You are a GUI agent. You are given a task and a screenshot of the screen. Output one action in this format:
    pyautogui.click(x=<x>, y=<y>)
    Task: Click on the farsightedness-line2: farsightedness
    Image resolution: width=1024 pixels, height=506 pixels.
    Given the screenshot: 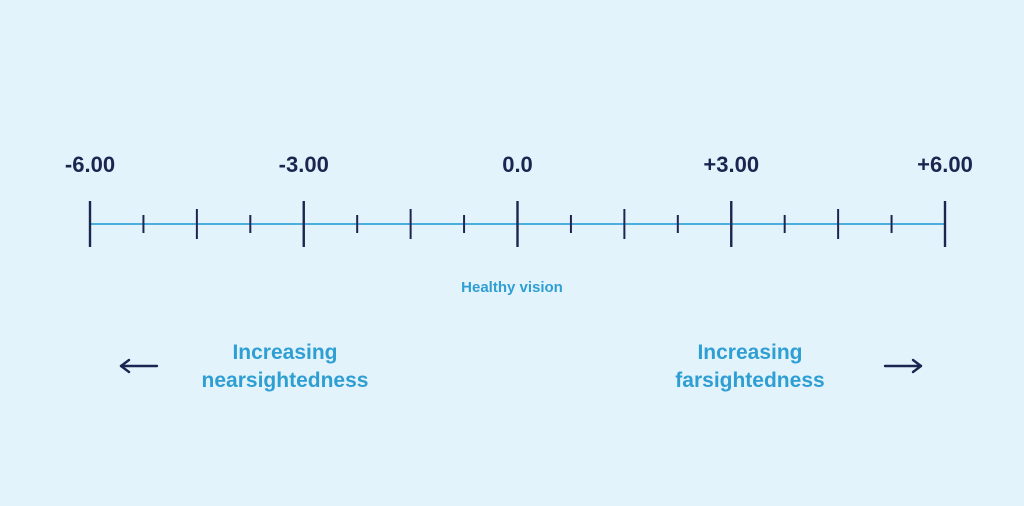 What is the action you would take?
    pyautogui.click(x=750, y=380)
    